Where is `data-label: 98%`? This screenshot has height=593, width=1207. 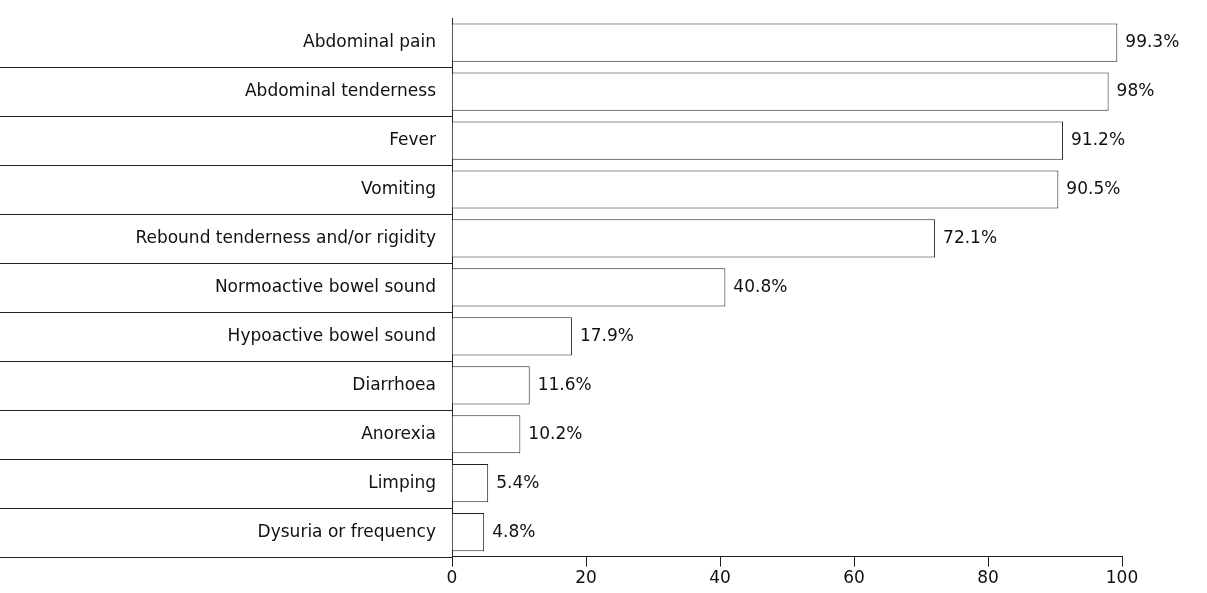 data-label: 98% is located at coordinates (1135, 90).